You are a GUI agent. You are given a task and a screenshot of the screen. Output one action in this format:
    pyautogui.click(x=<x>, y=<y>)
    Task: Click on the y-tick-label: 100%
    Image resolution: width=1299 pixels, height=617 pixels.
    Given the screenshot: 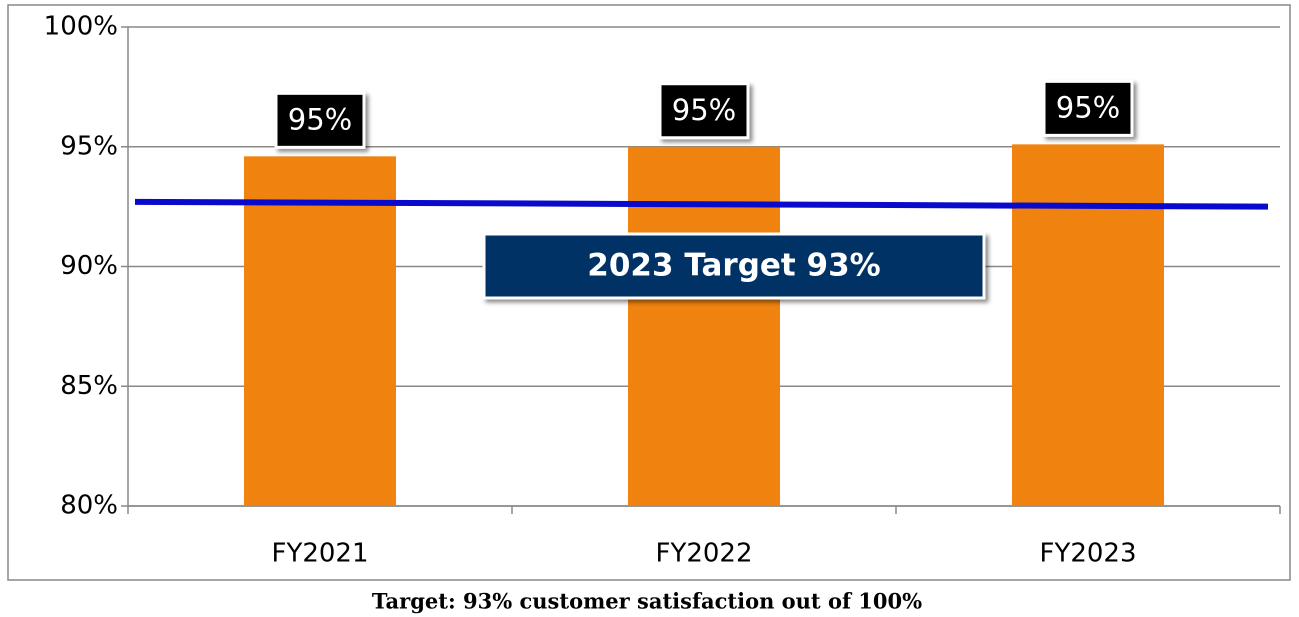 What is the action you would take?
    pyautogui.click(x=81, y=27)
    